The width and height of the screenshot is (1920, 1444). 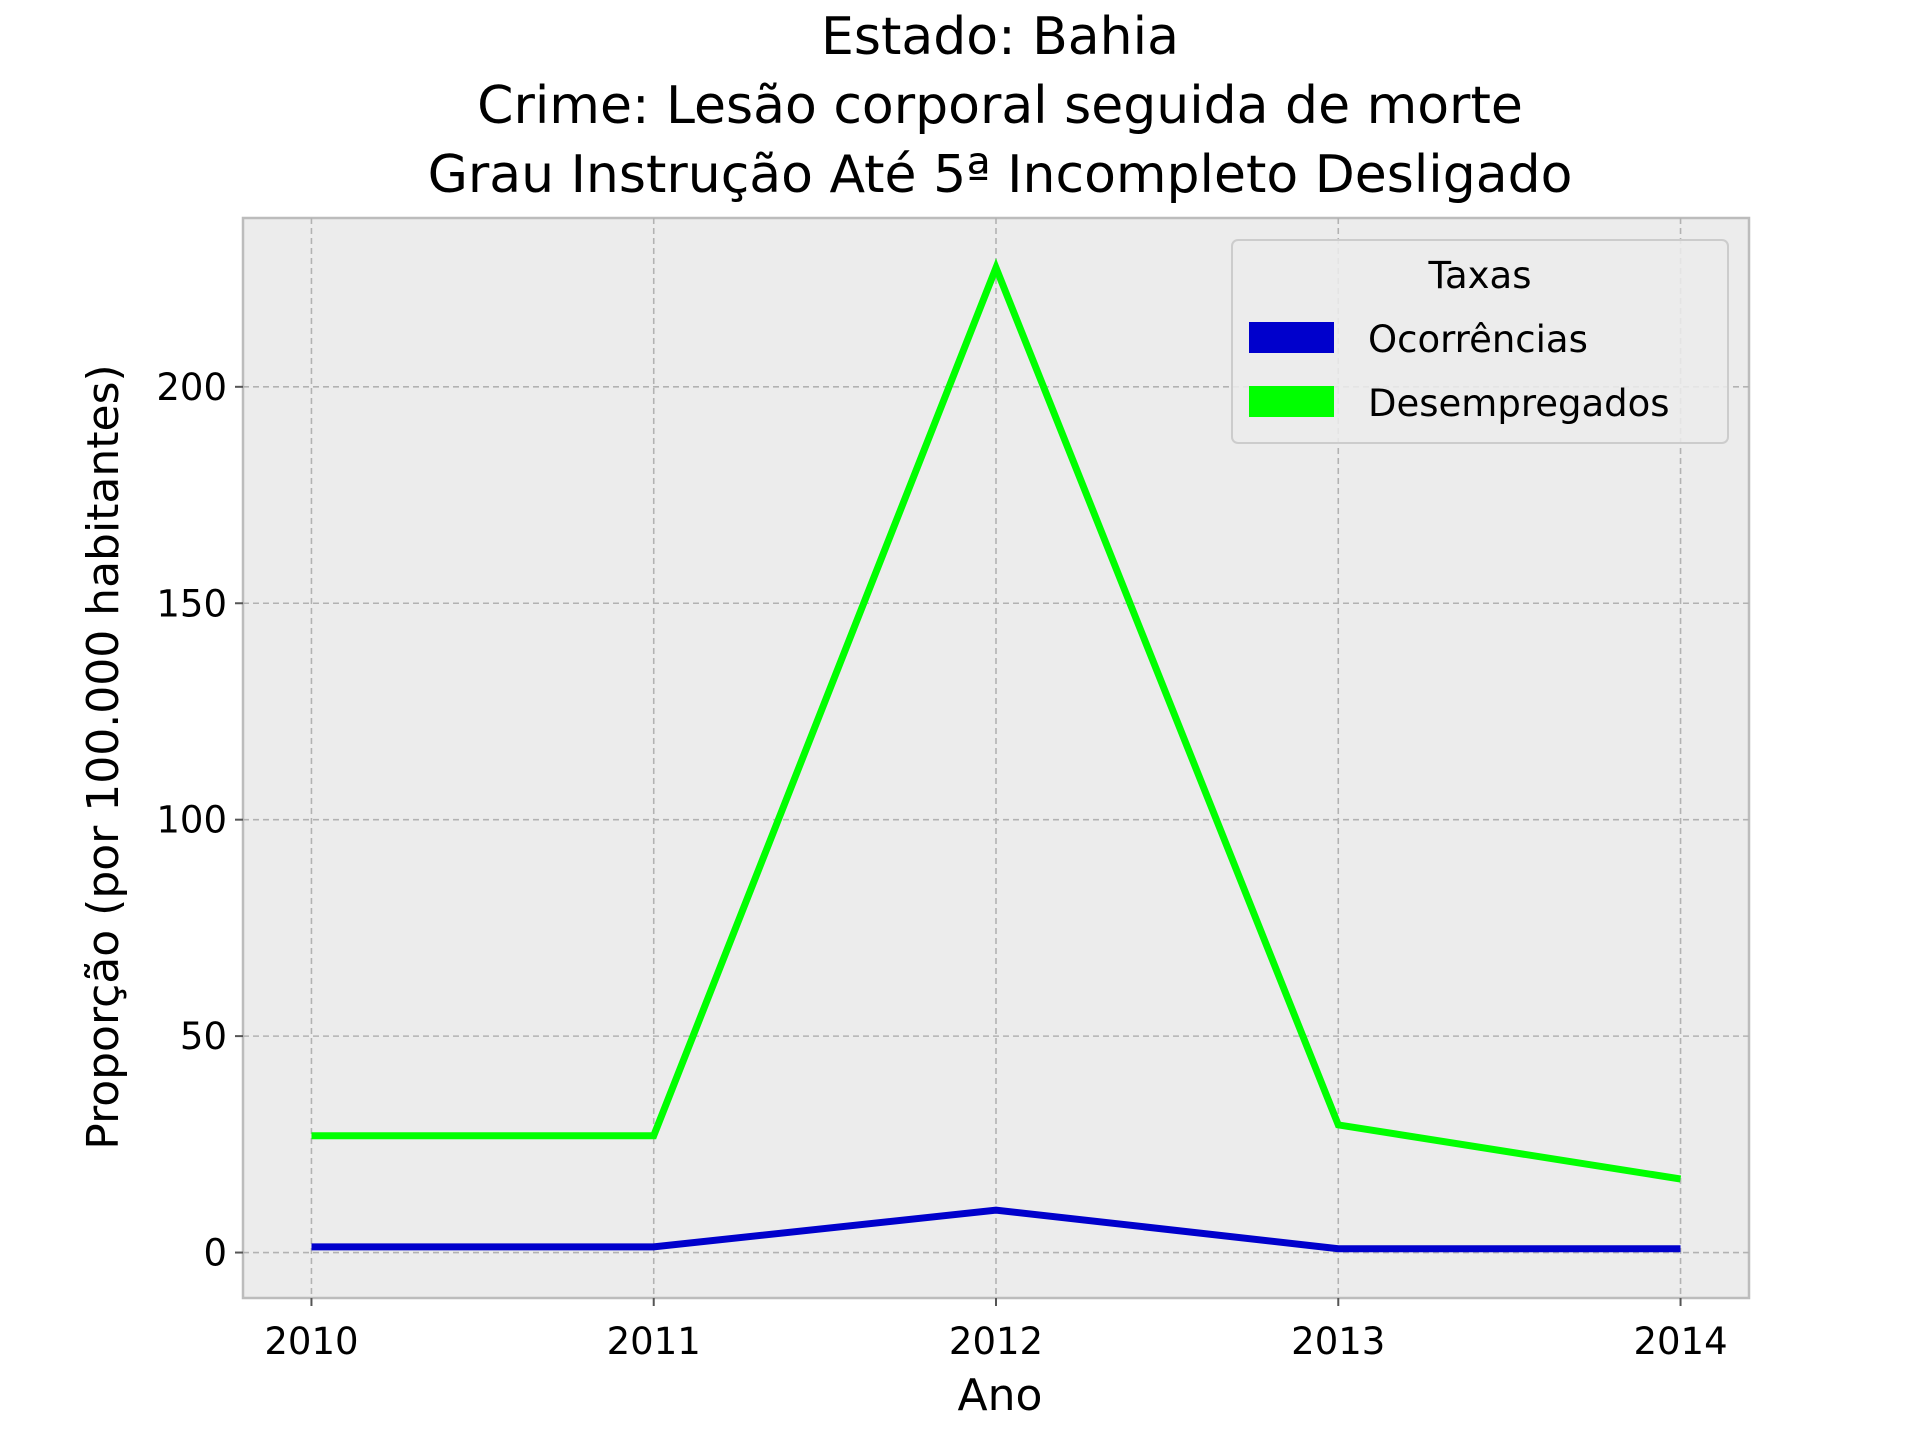 I want to click on x-tick-label: 2010, so click(x=311, y=1341).